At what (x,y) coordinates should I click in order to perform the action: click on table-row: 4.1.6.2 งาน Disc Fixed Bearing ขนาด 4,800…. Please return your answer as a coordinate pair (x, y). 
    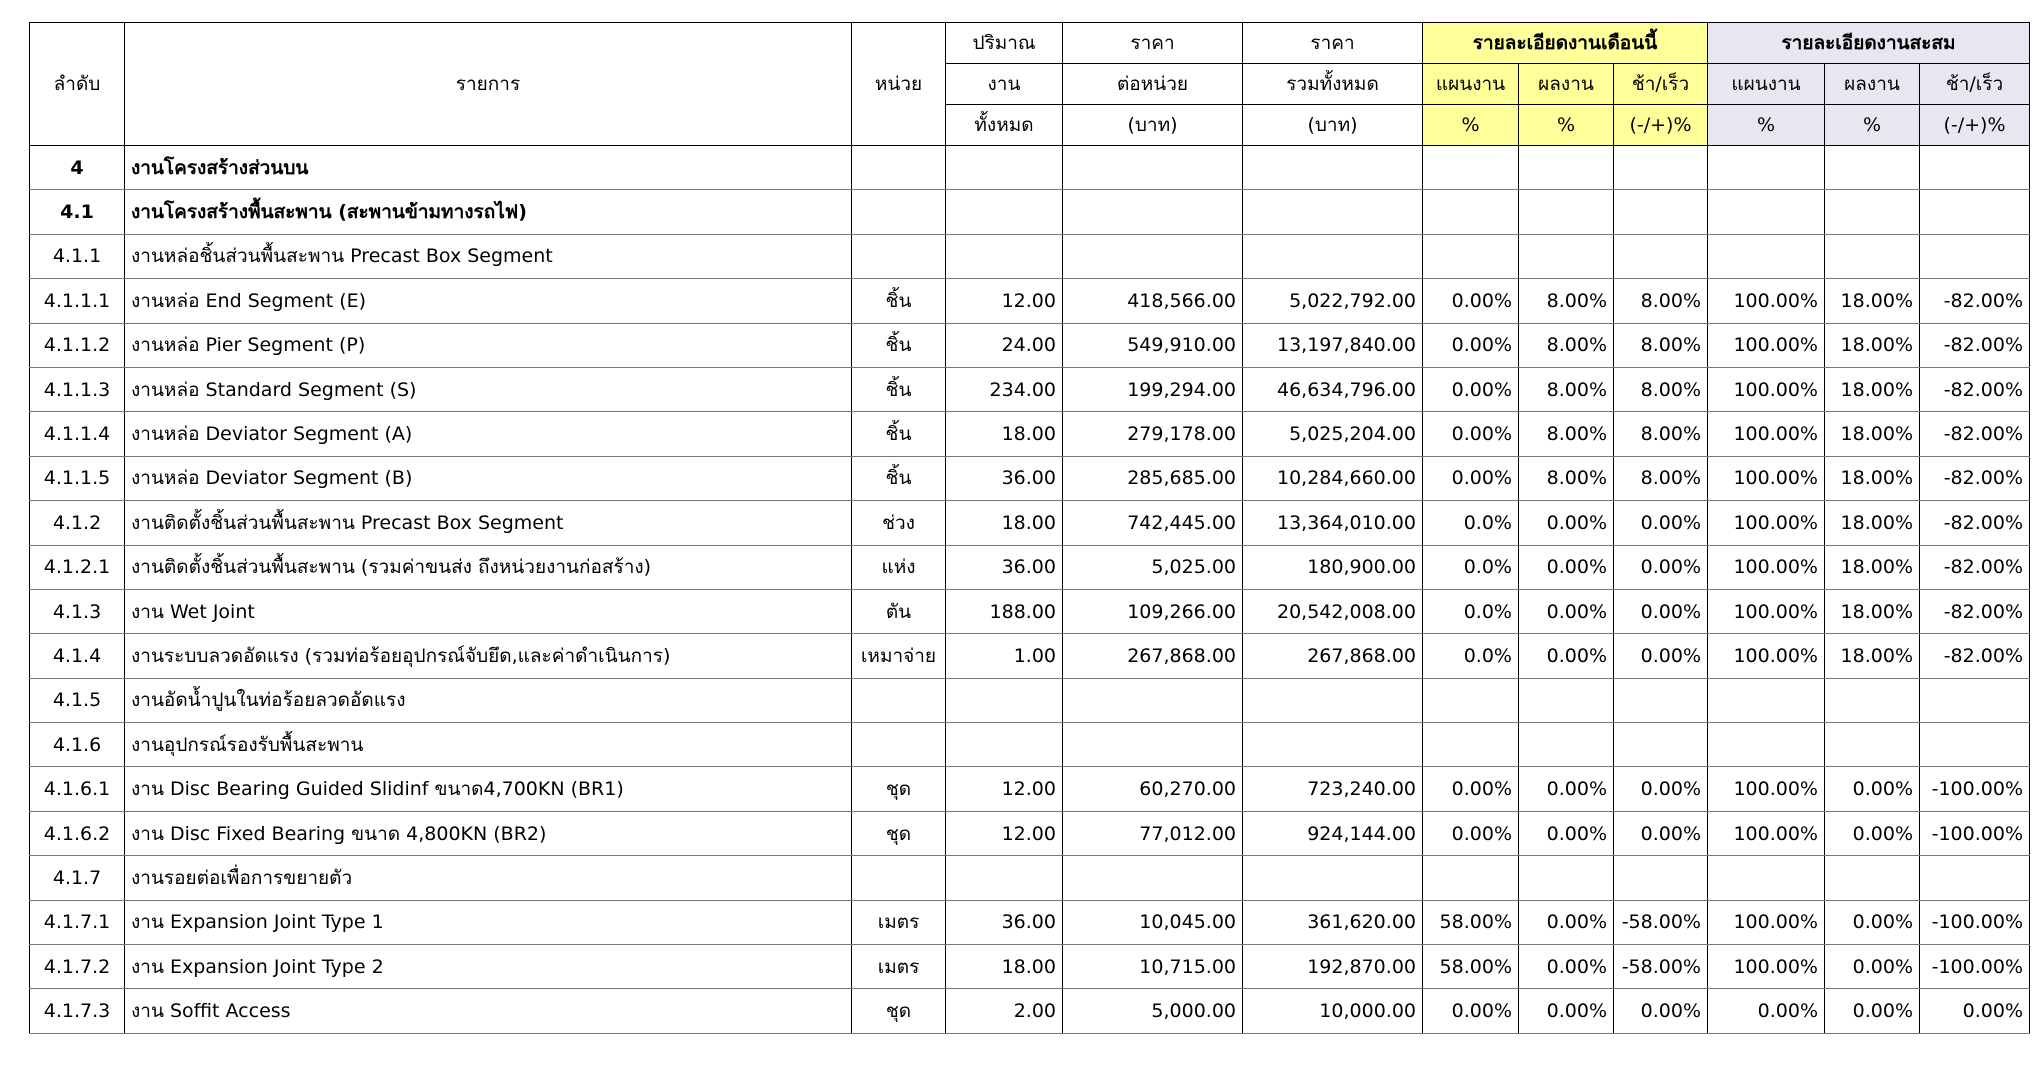
    Looking at the image, I should click on (1030, 833).